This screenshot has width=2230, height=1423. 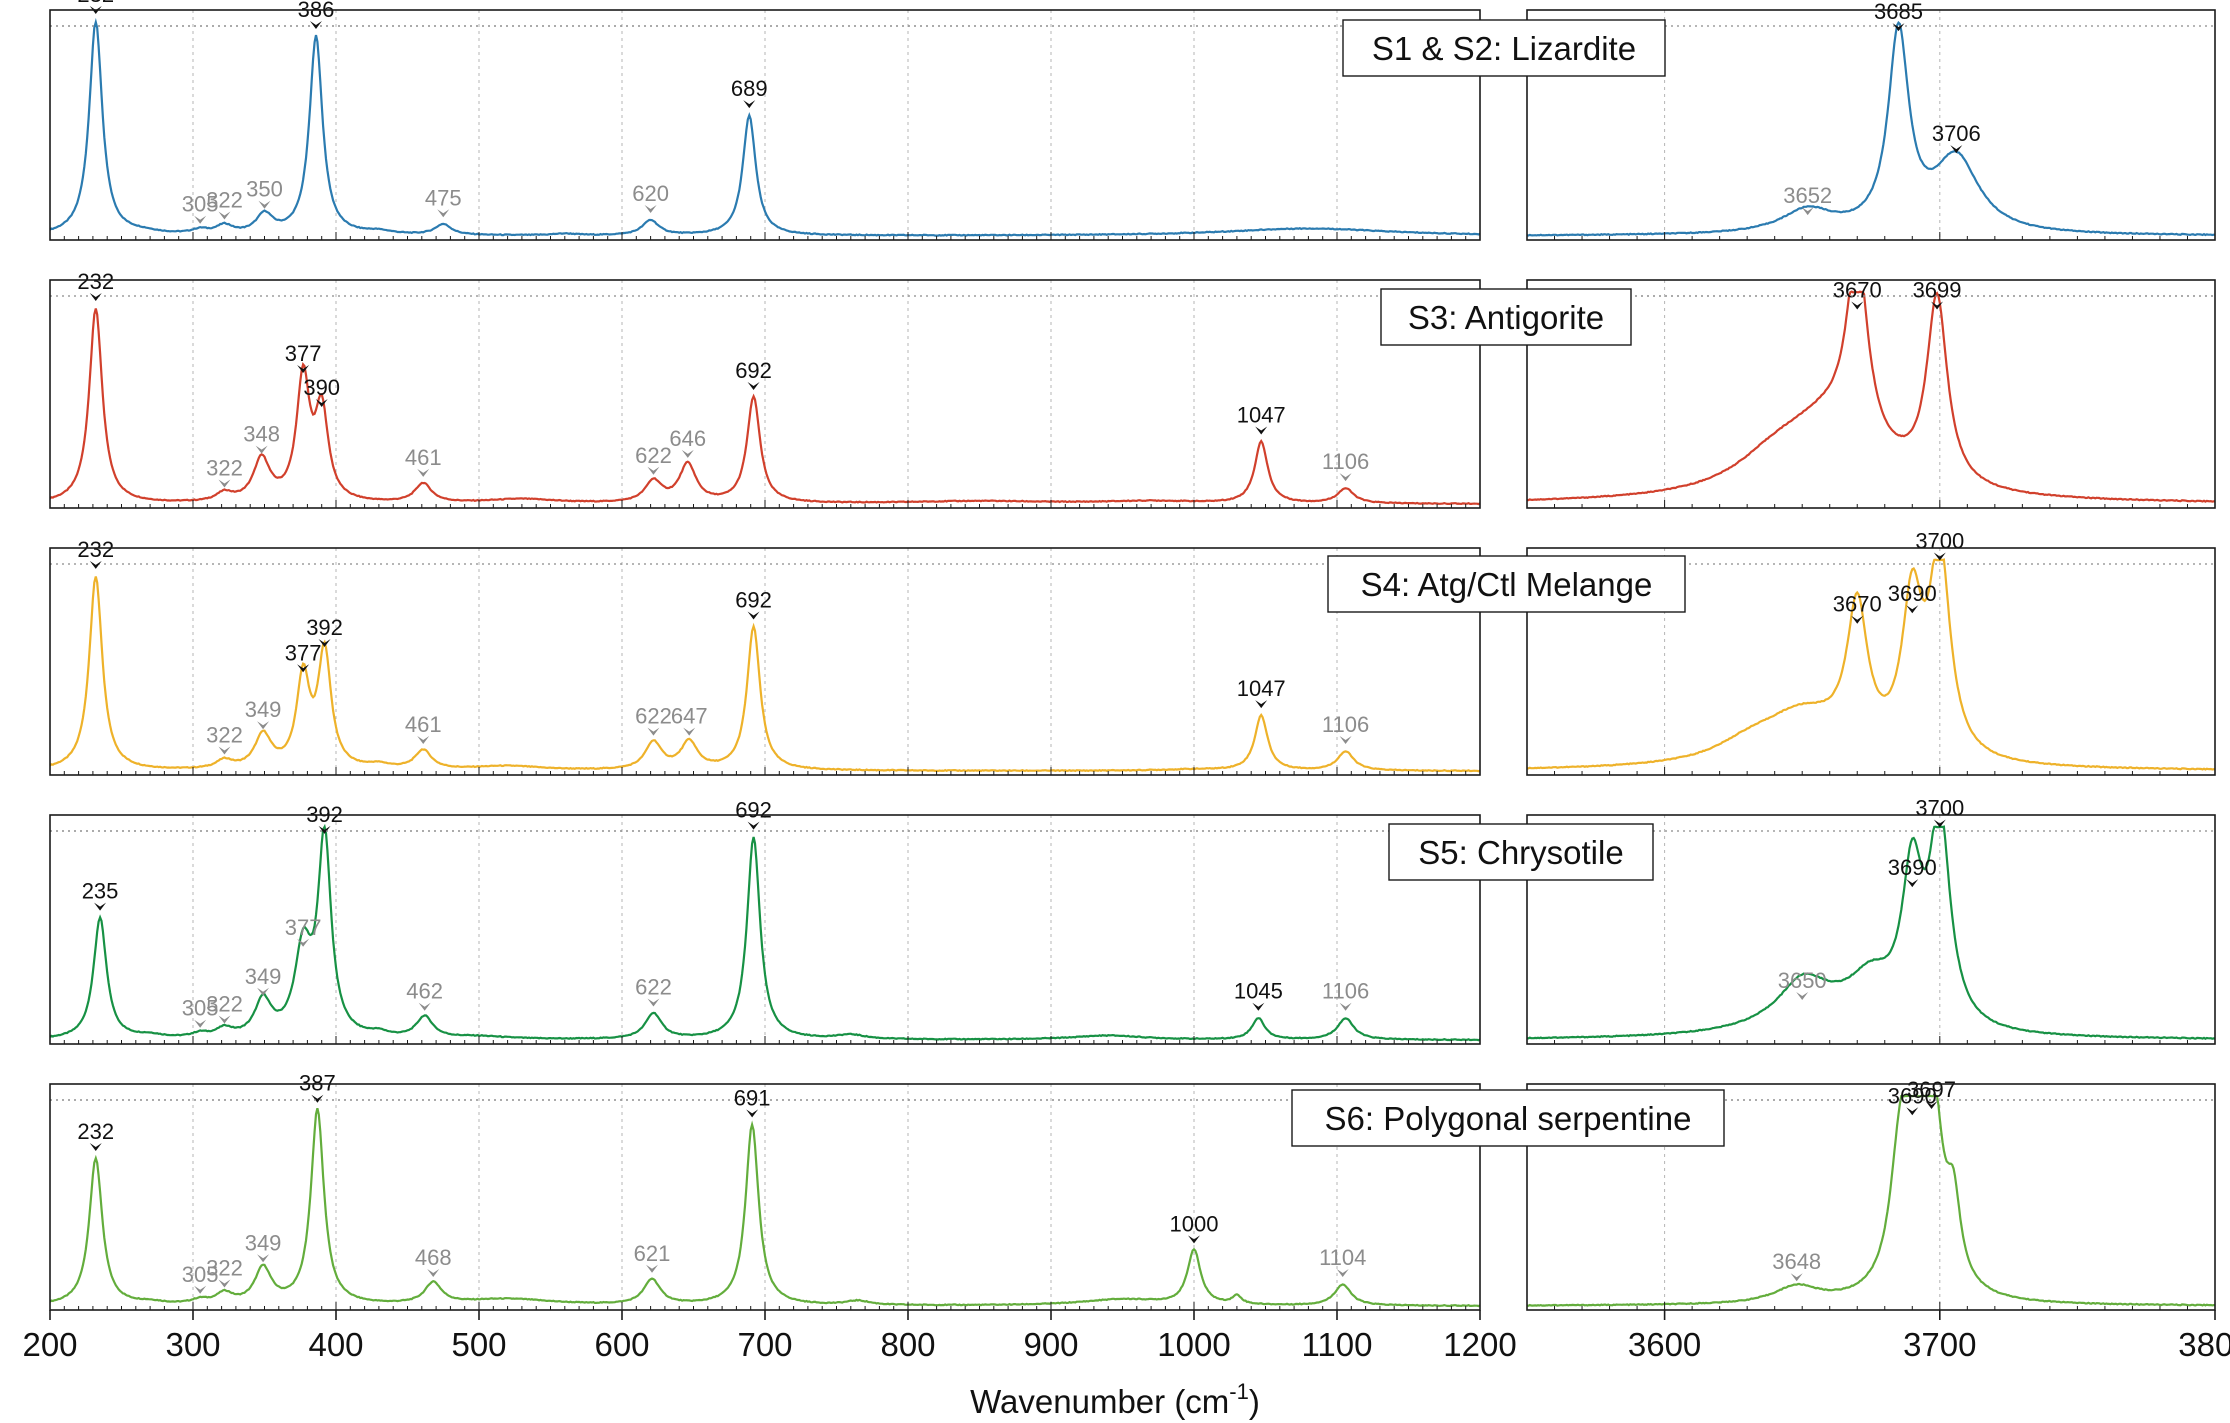 What do you see at coordinates (100, 891) in the screenshot?
I see `peak-label: 235` at bounding box center [100, 891].